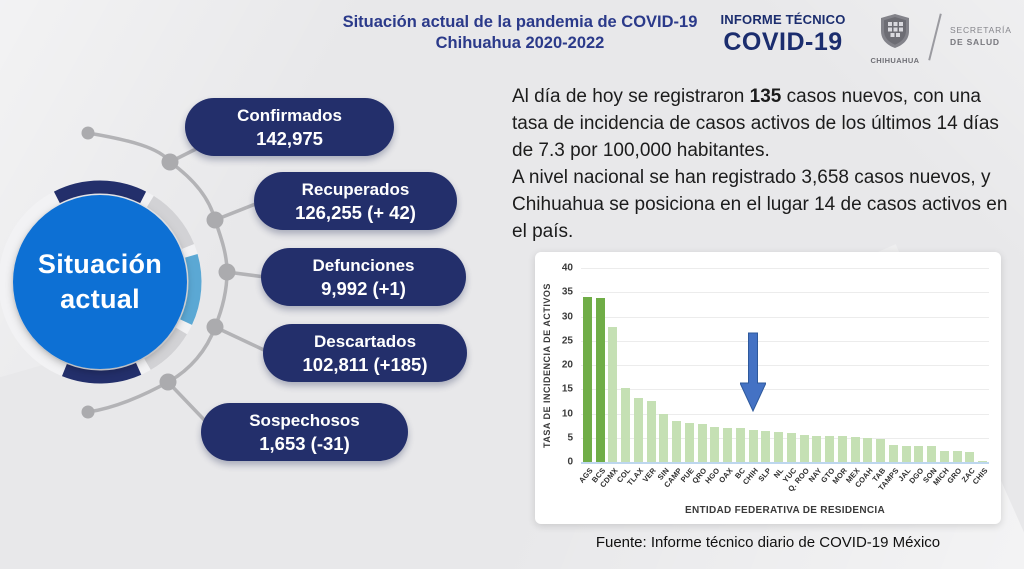 The width and height of the screenshot is (1024, 569). What do you see at coordinates (783, 19) in the screenshot?
I see `informe-tecnico-label: INFORME TÉCNICO` at bounding box center [783, 19].